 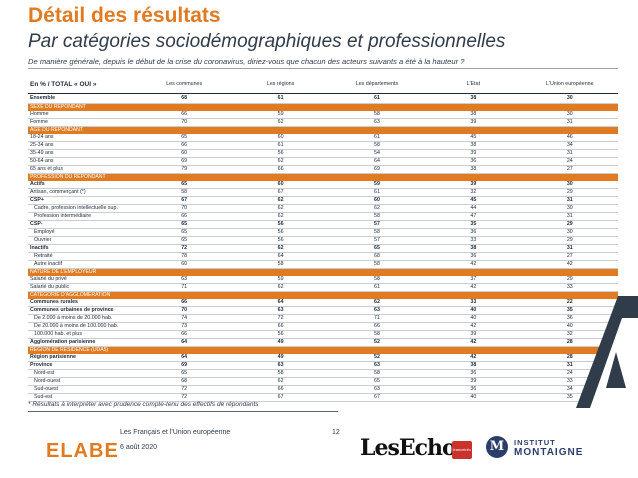 I want to click on row-label: Nord-ouest, so click(x=82, y=381).